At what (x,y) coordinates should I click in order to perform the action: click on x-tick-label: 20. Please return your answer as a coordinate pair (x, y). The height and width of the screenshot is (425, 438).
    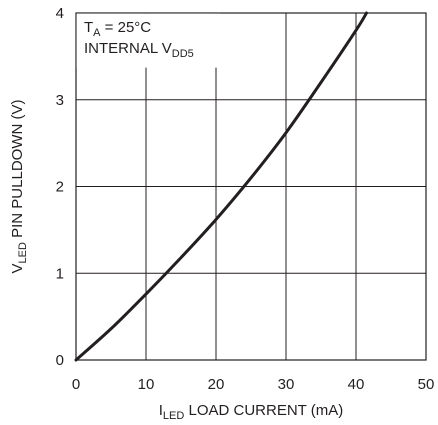
    Looking at the image, I should click on (216, 384).